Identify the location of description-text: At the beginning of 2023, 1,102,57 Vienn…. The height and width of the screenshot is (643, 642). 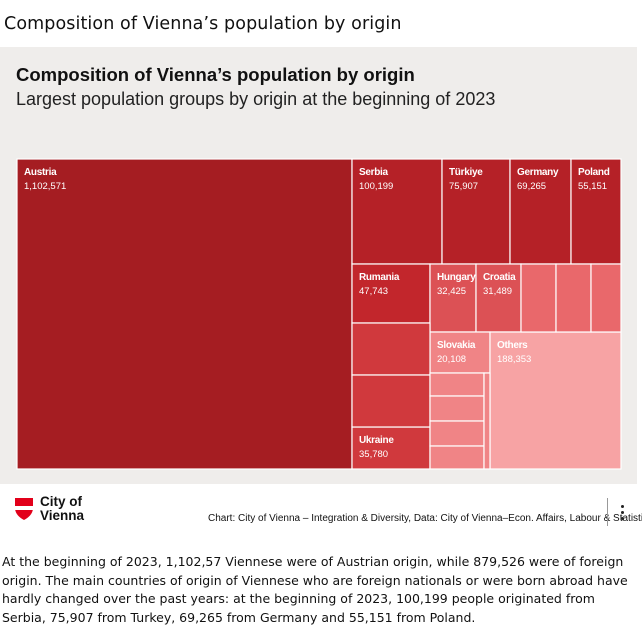
(315, 589).